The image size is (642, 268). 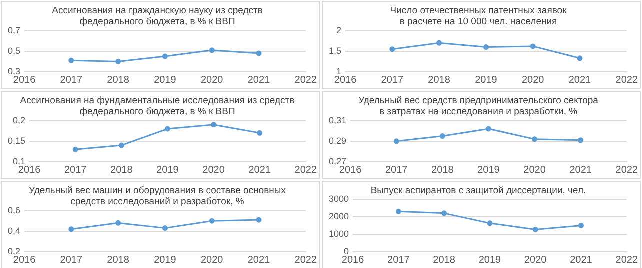 What do you see at coordinates (337, 141) in the screenshot?
I see `y-tick-label: 0,29` at bounding box center [337, 141].